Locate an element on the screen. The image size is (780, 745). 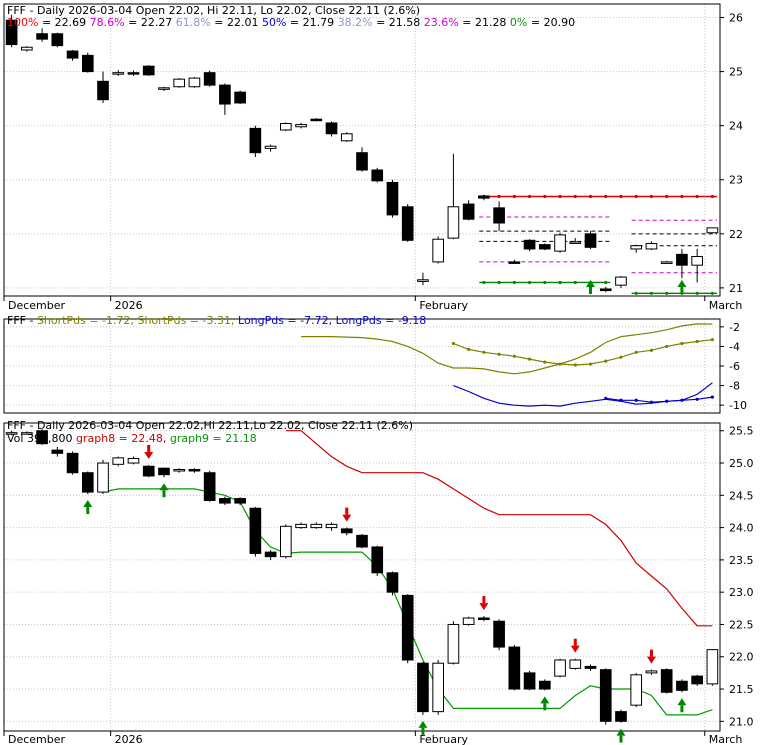
fib-level-value: = 21.28 is located at coordinates (483, 22).